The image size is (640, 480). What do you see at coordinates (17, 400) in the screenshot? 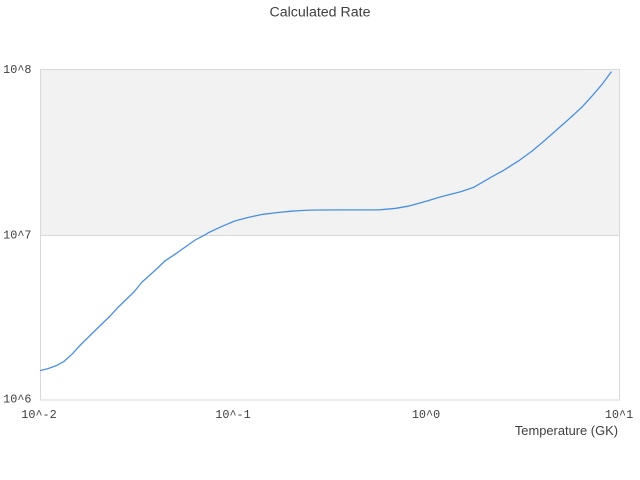
I see `svg-text: 10^6` at bounding box center [17, 400].